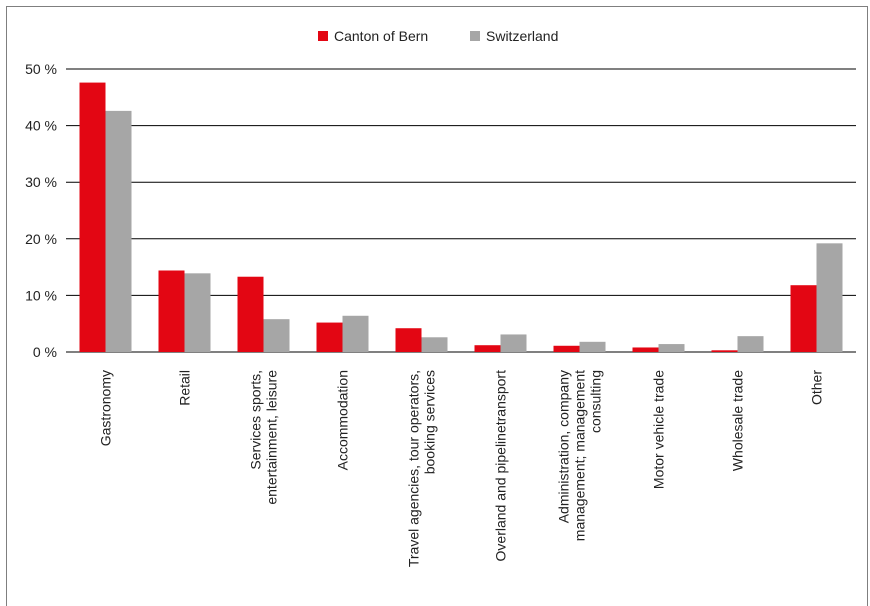 The image size is (870, 606). I want to click on category-label-line: Travel agencies, tour operators,, so click(414, 468).